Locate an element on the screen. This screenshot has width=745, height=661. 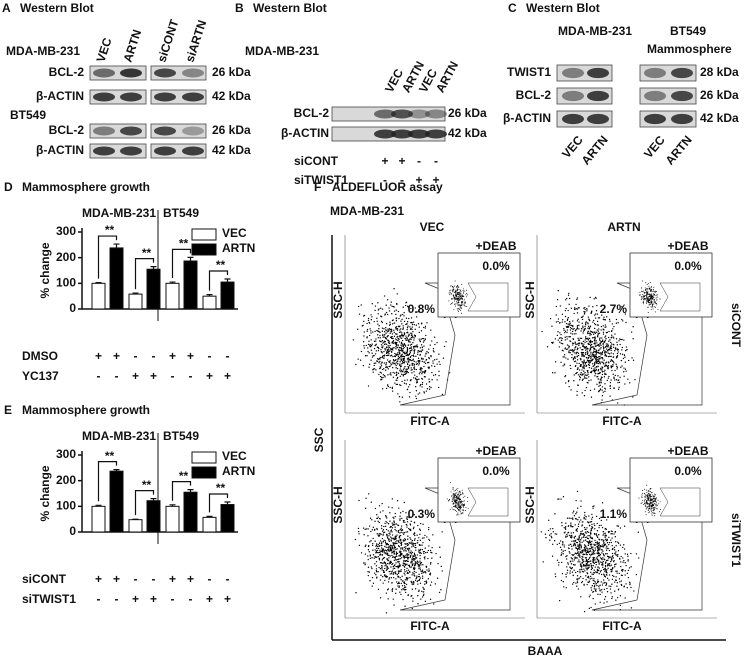
column-label: ARTN is located at coordinates (623, 227).